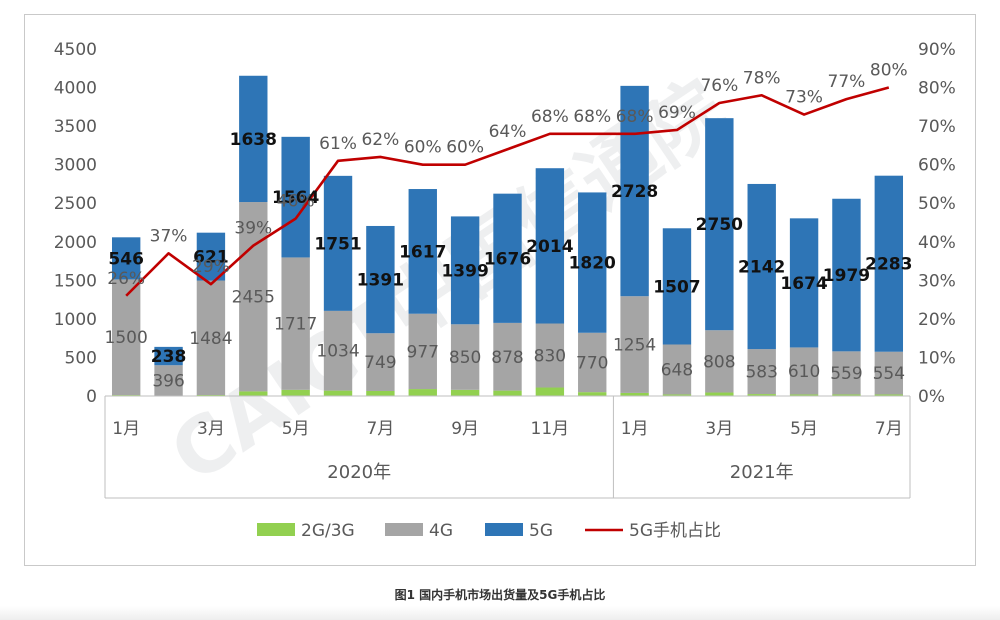  Describe the element at coordinates (359, 472) in the screenshot. I see `year-group-label: 2020年` at that location.